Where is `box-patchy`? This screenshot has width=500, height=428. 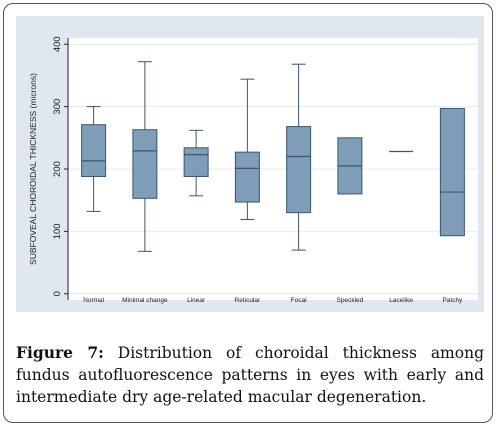 box-patchy is located at coordinates (452, 172).